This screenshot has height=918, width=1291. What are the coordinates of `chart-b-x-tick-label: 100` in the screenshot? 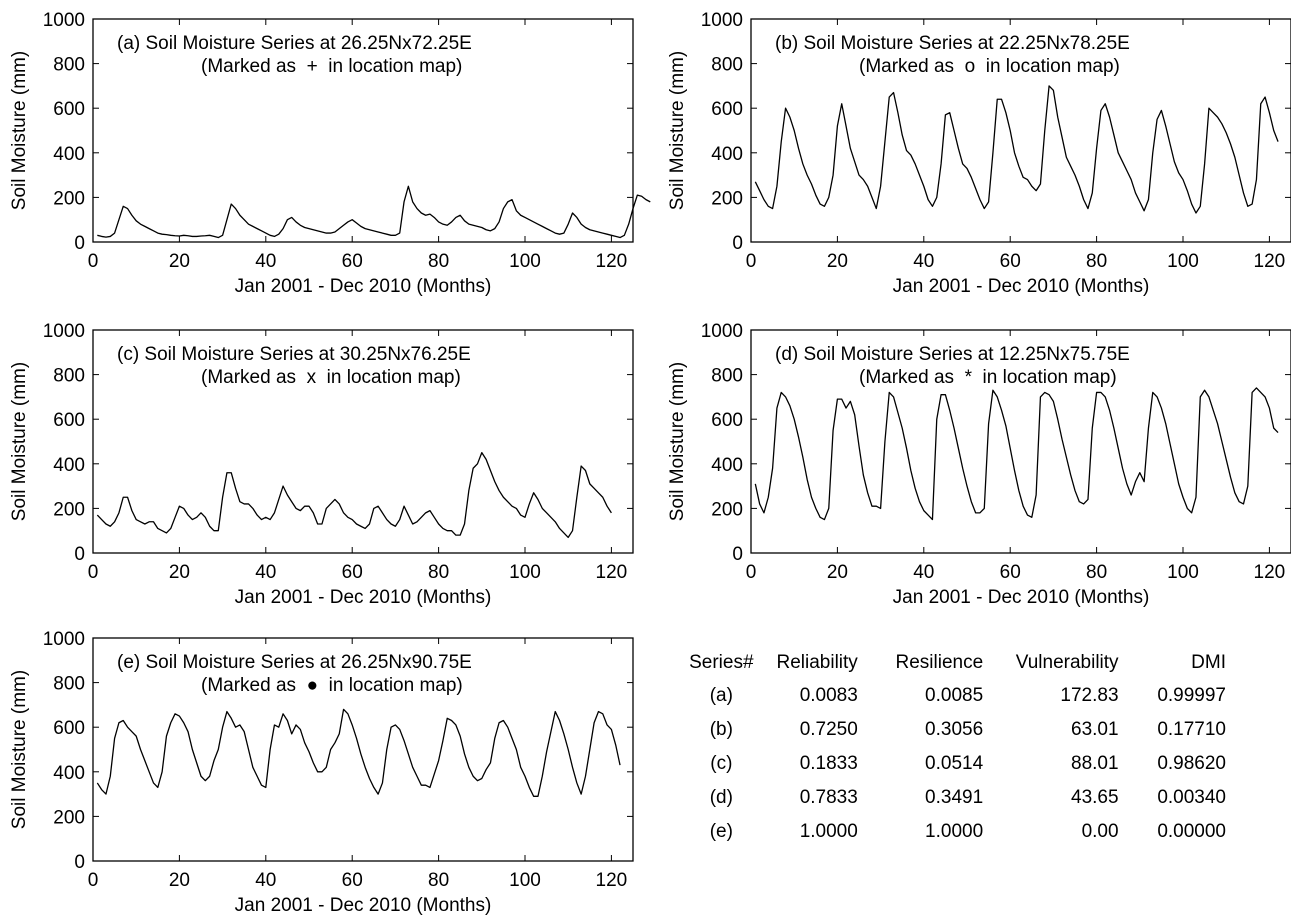 It's located at (1183, 261).